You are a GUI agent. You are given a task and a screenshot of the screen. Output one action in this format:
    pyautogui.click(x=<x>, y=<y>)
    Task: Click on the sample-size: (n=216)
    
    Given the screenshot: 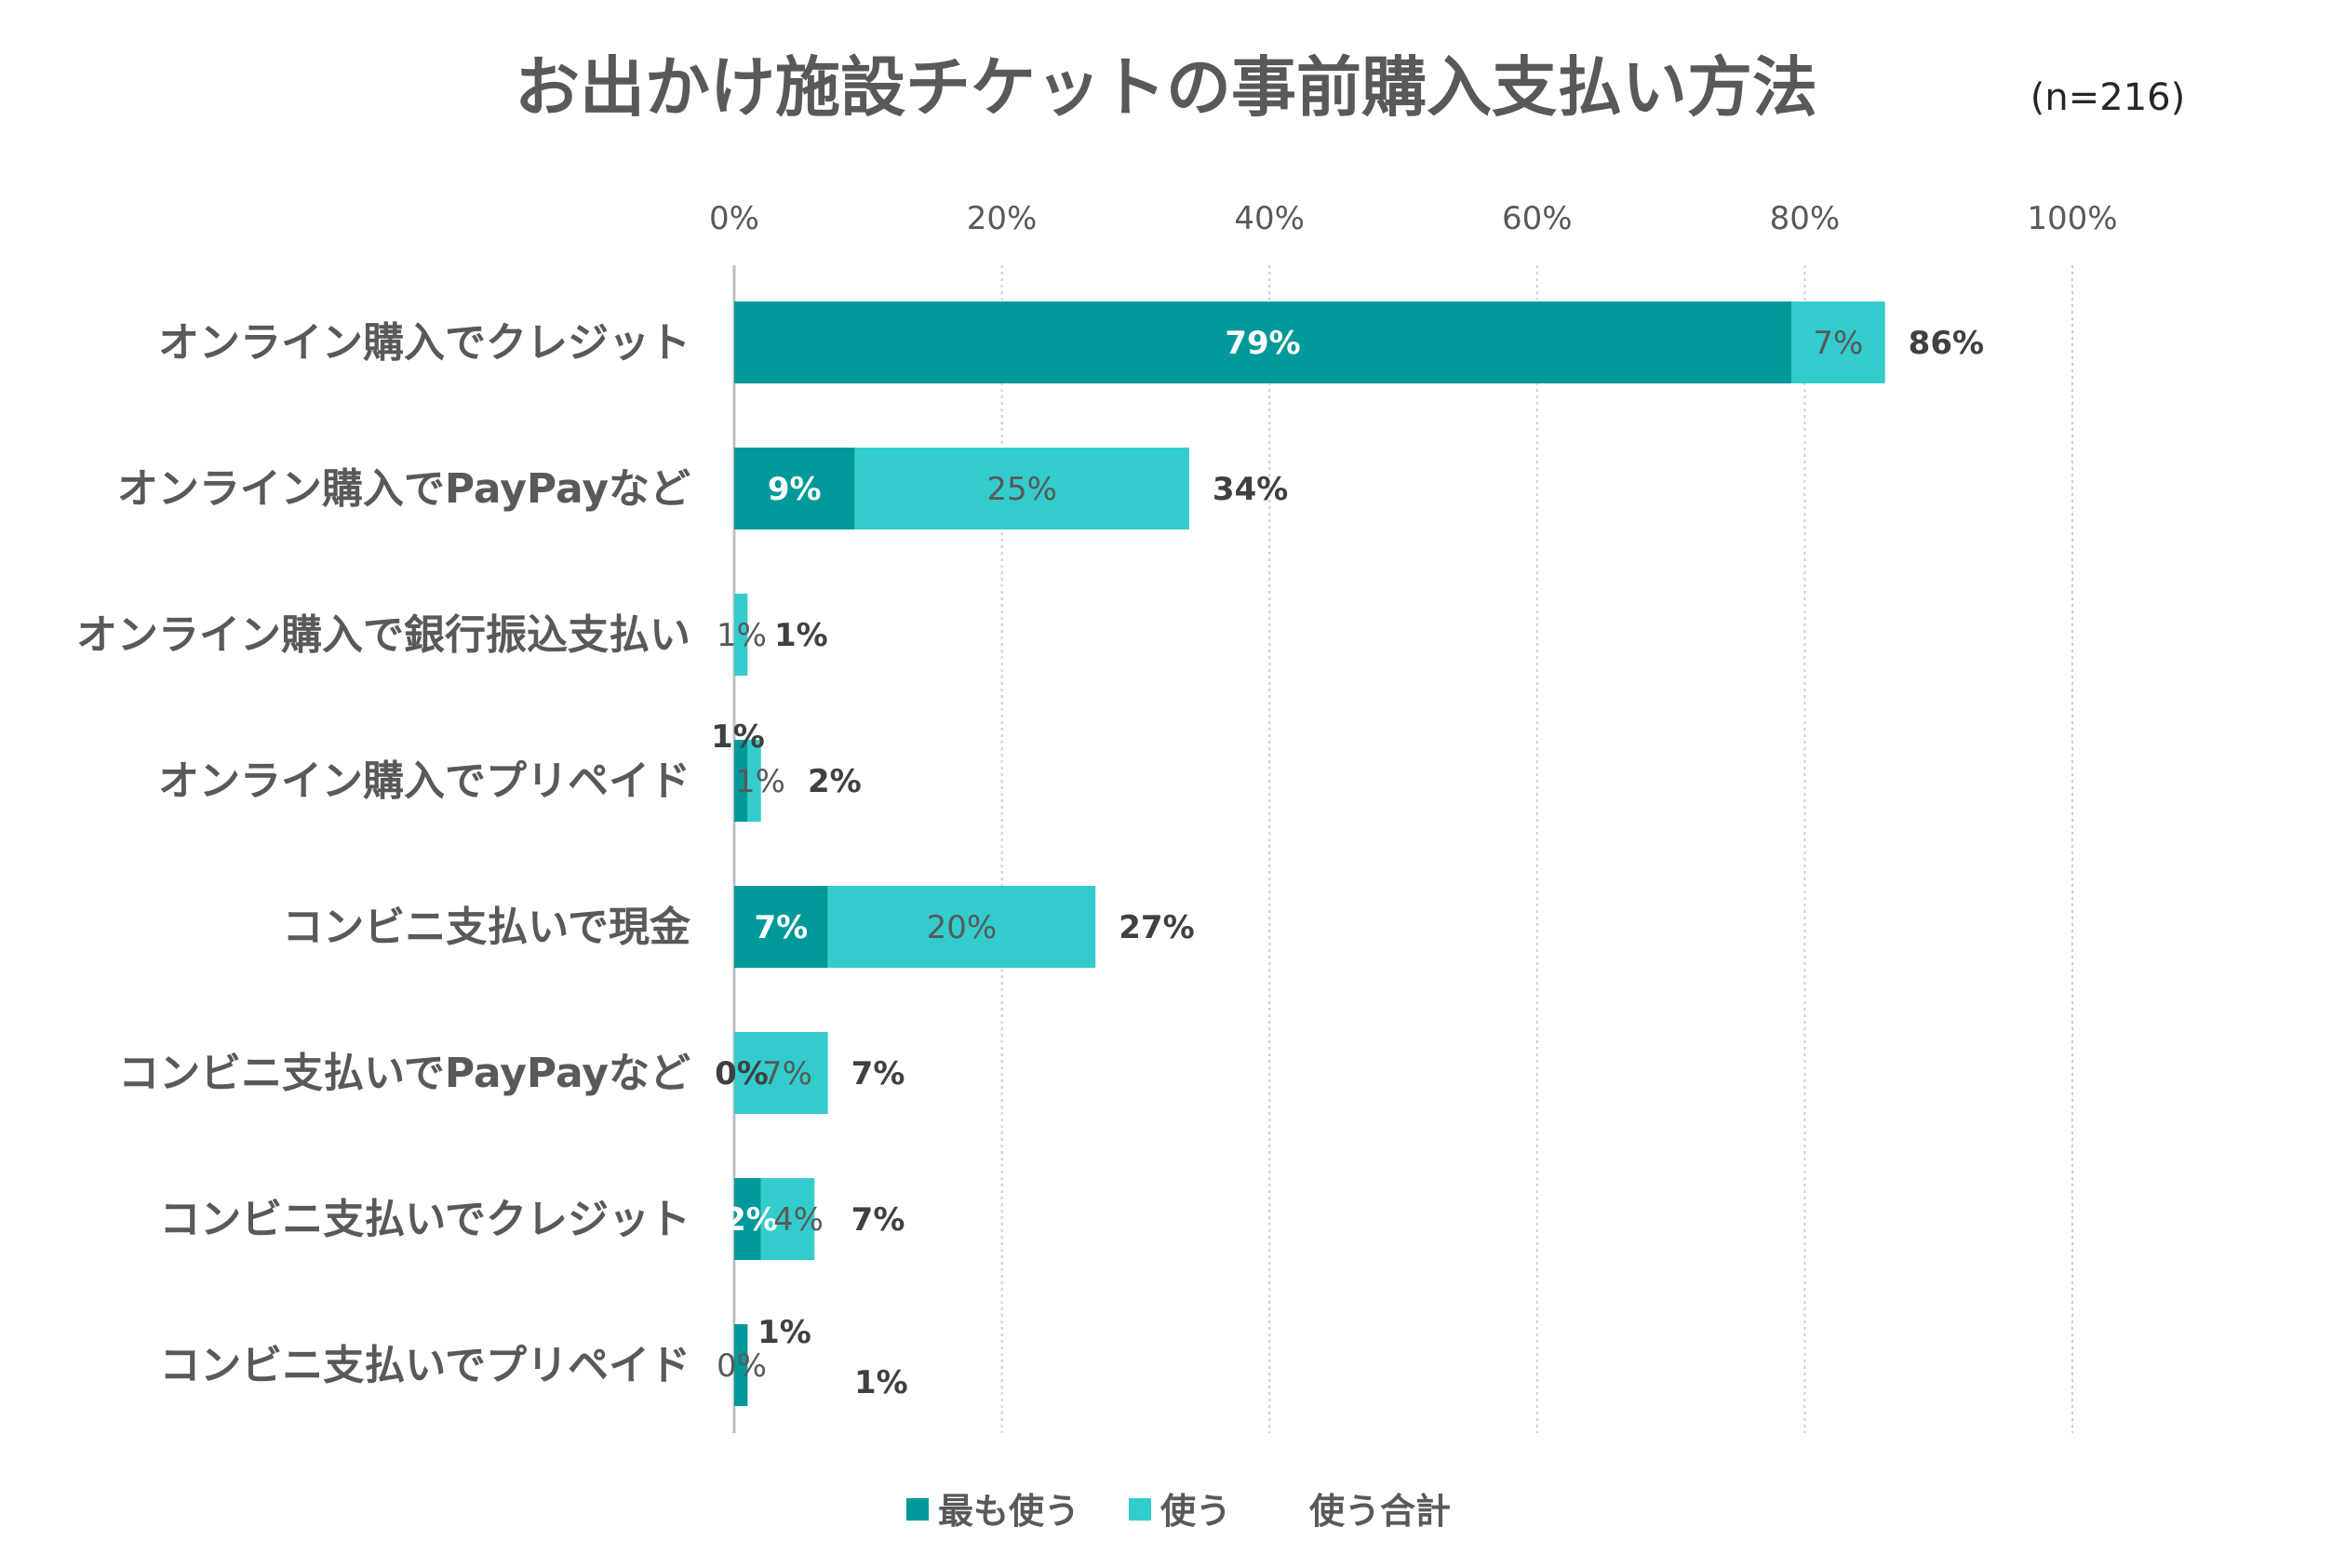 What is the action you would take?
    pyautogui.click(x=2107, y=97)
    